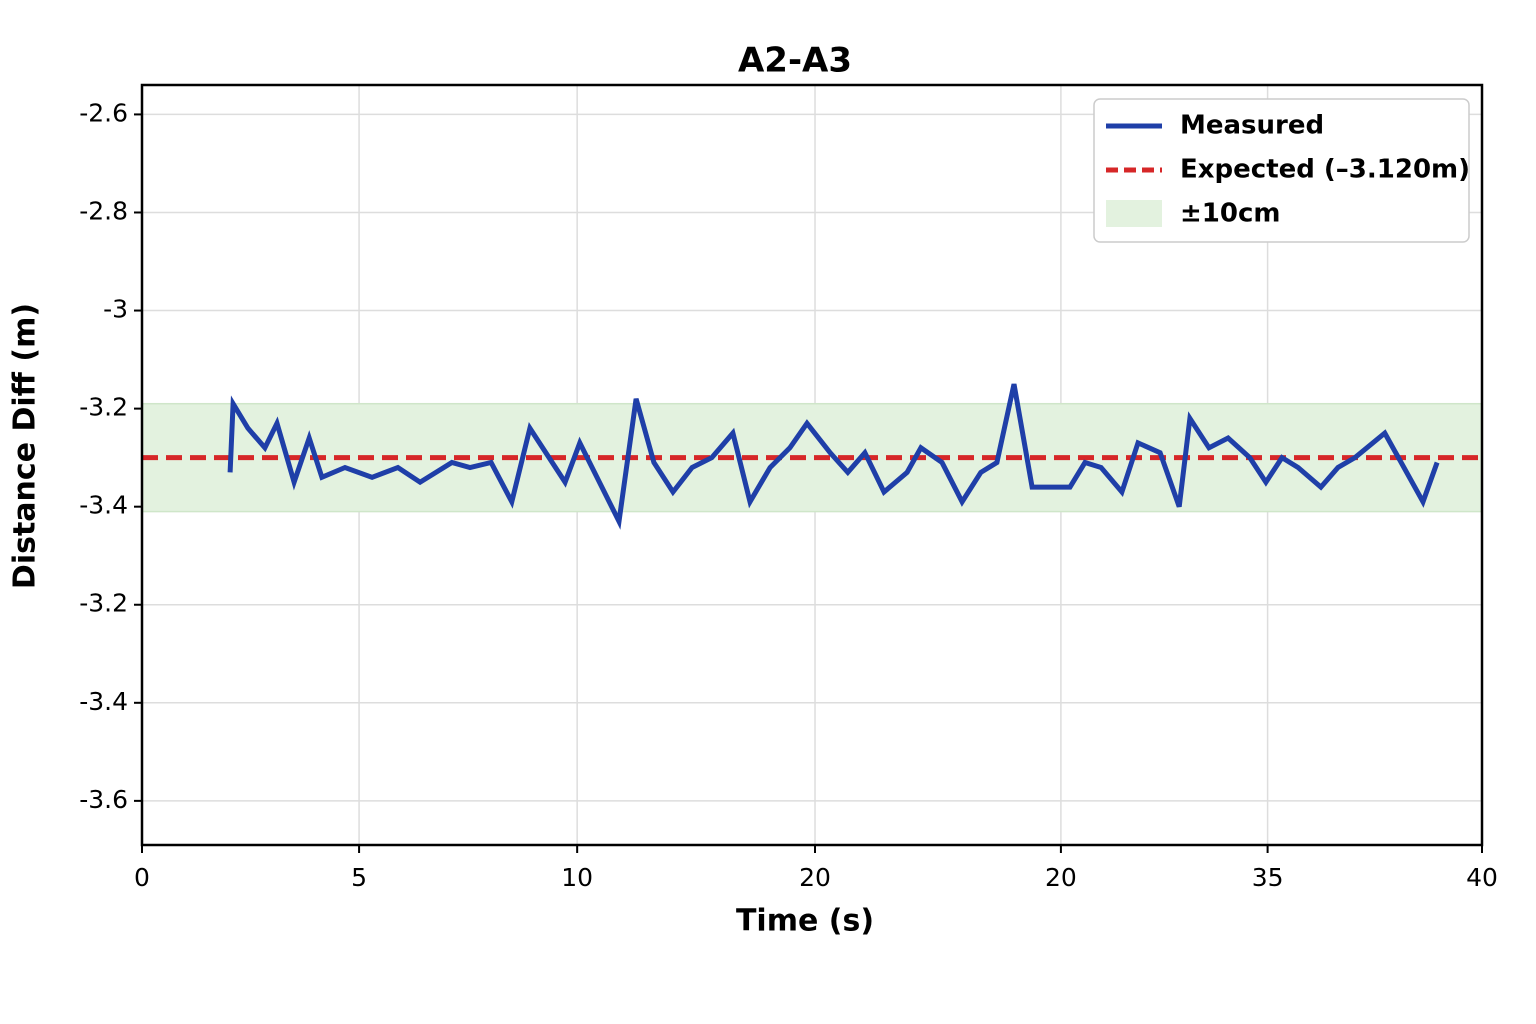 The image size is (1536, 1024). I want to click on x-tick-label: 10, so click(577, 877).